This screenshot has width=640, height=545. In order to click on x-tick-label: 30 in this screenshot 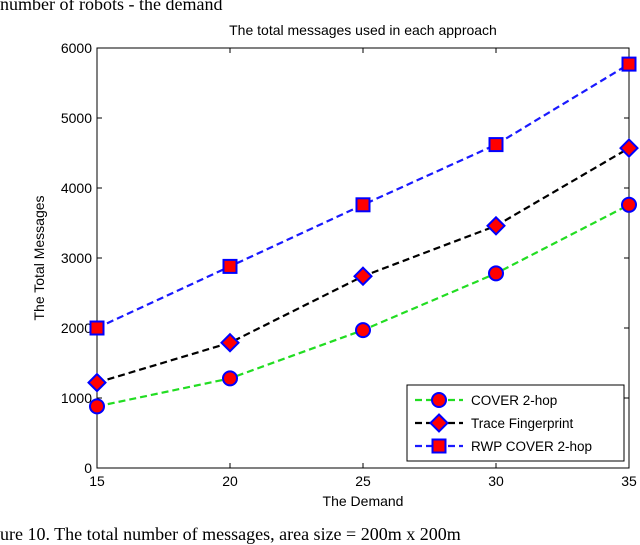, I will do `click(496, 481)`.